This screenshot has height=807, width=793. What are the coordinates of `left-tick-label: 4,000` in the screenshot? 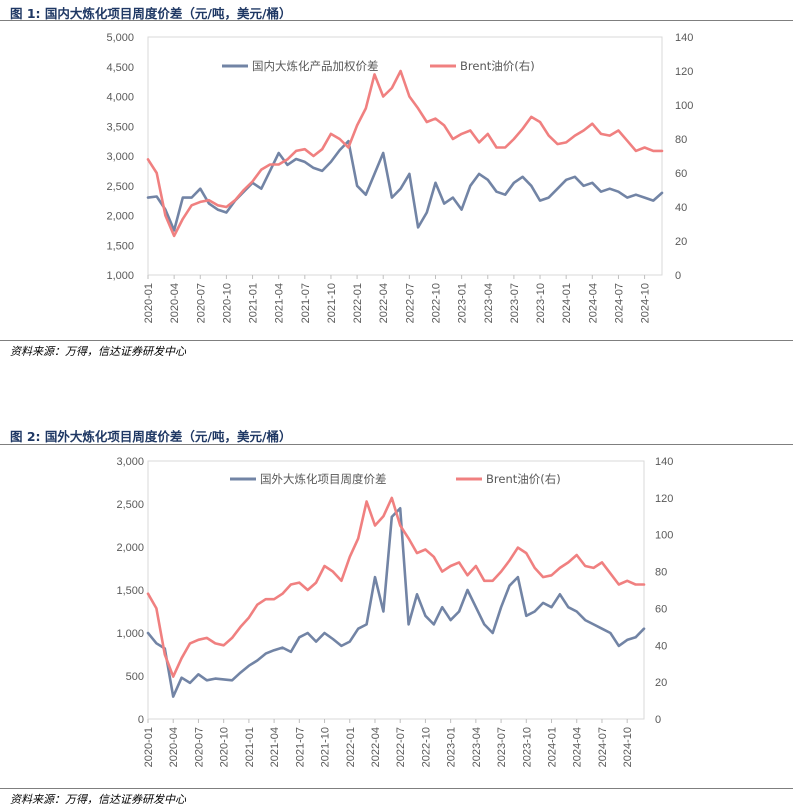 It's located at (120, 98).